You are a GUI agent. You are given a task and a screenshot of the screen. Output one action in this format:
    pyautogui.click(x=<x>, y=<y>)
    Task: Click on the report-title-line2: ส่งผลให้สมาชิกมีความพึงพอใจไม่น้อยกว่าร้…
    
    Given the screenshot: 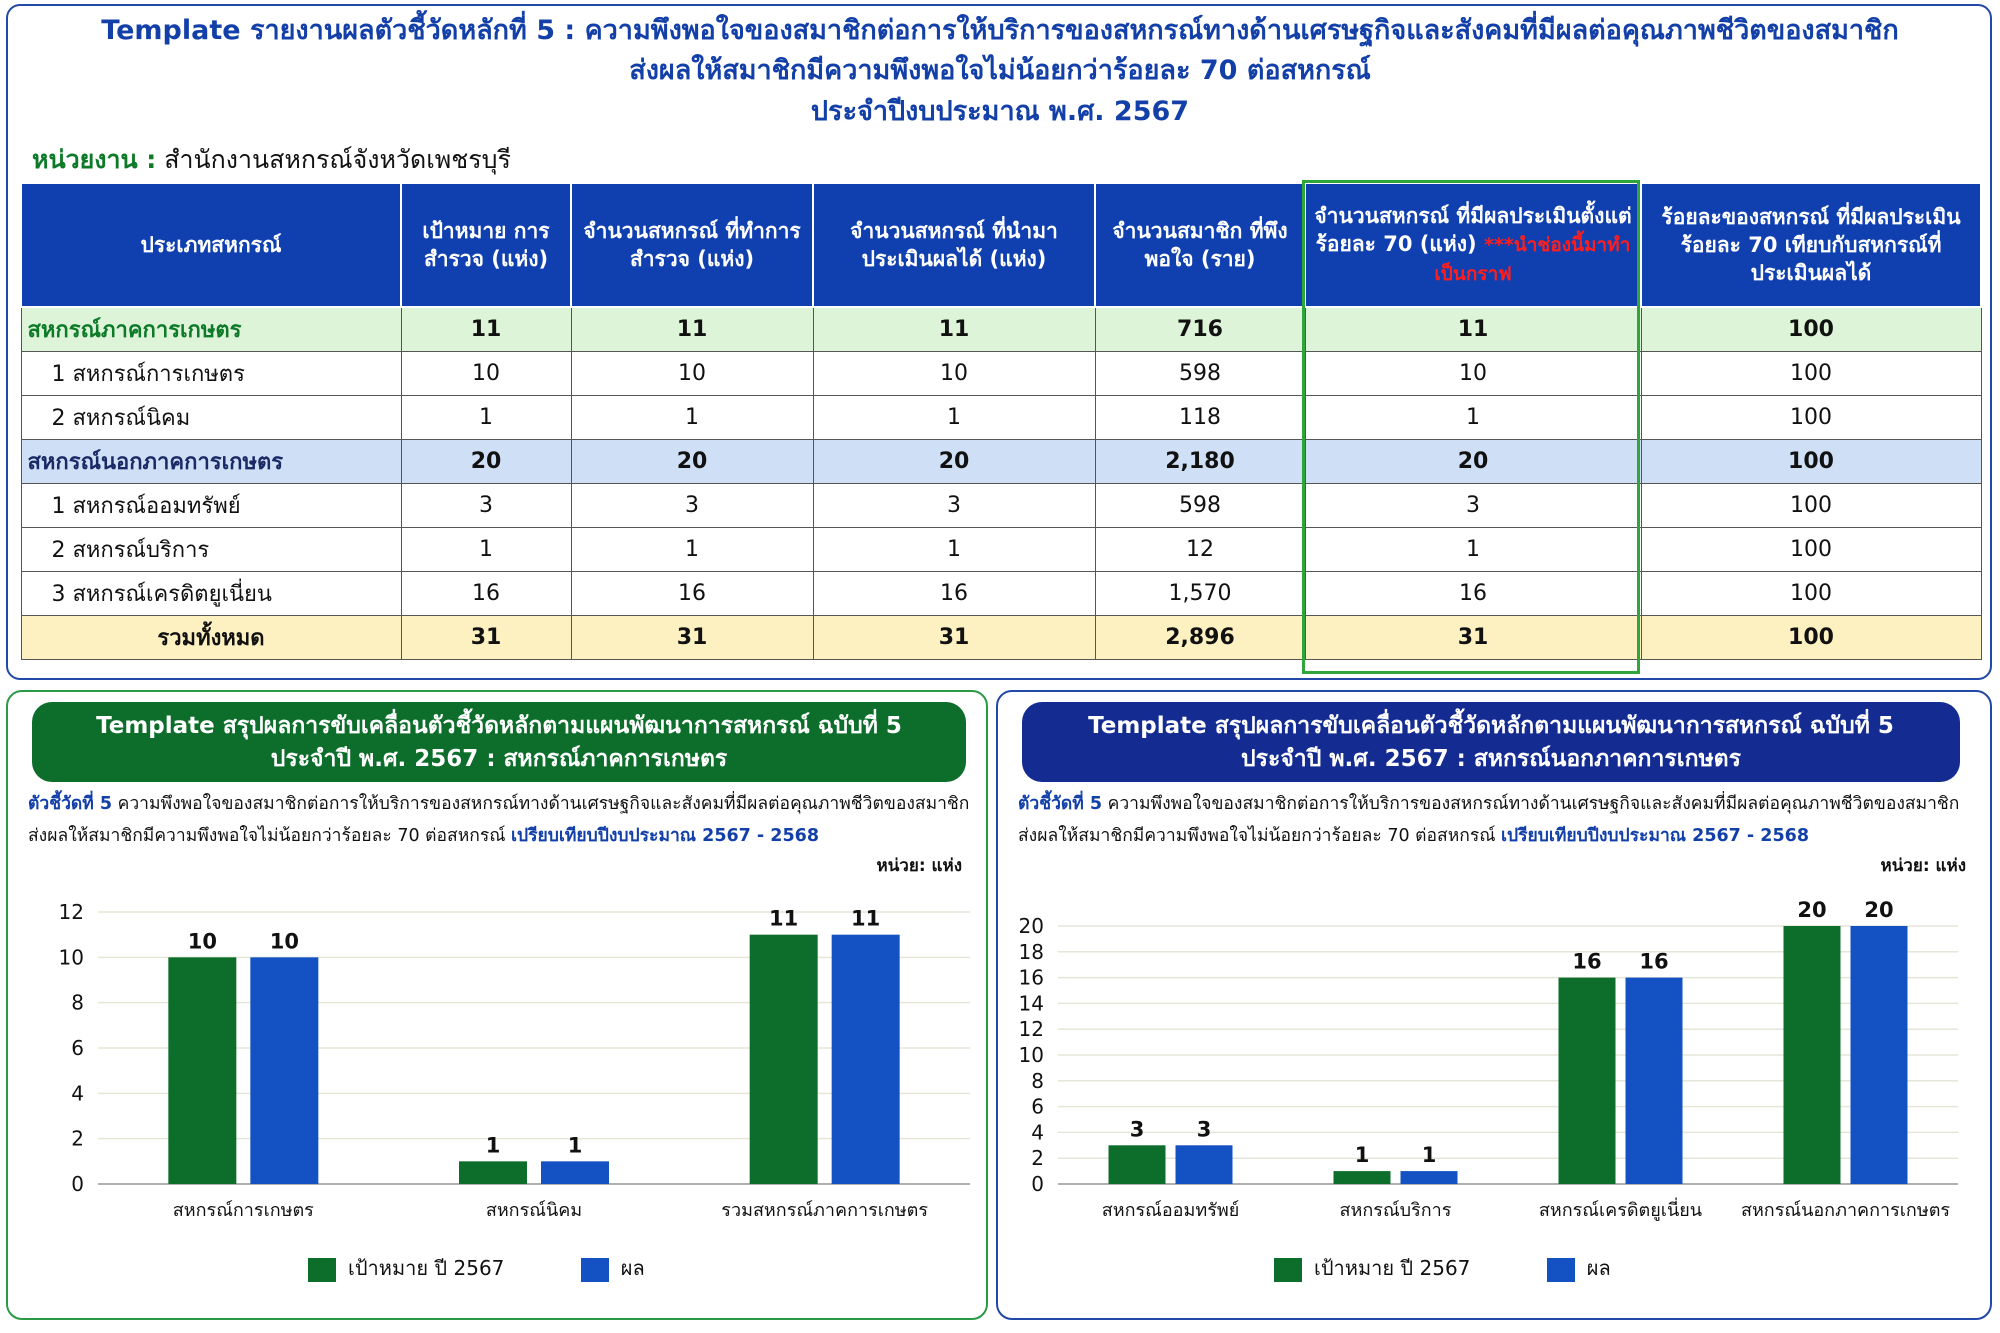 What is the action you would take?
    pyautogui.click(x=1000, y=70)
    